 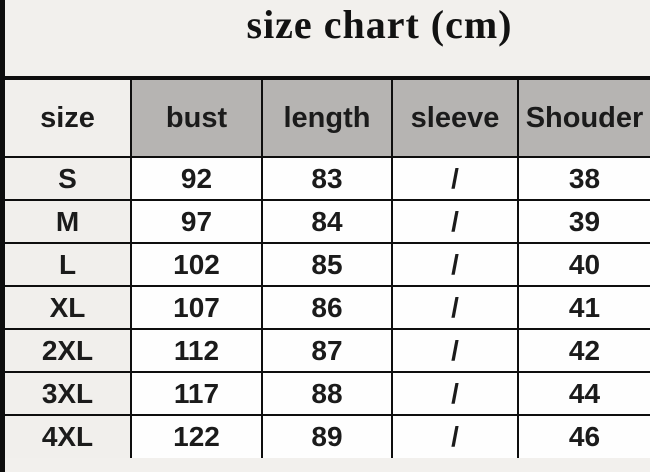 I want to click on size-label: L, so click(x=68, y=264).